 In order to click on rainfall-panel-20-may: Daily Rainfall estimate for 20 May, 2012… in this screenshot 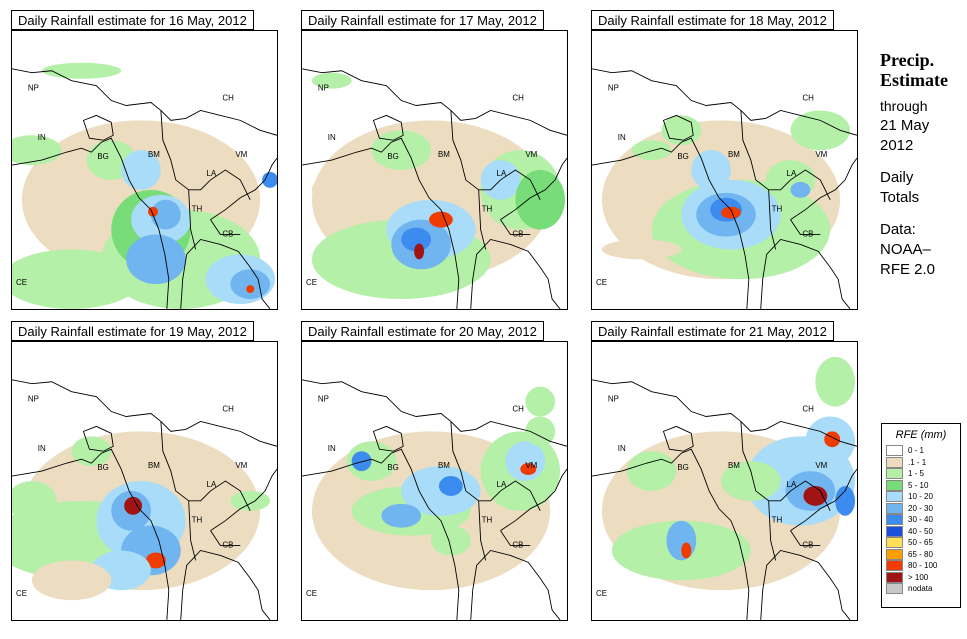, I will do `click(434, 471)`.